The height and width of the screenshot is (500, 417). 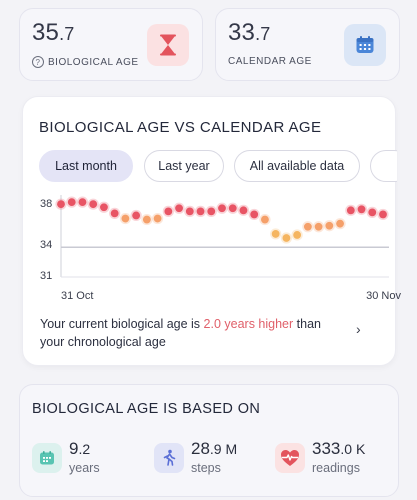 What do you see at coordinates (85, 62) in the screenshot?
I see `biological-age-label: ? BIOLOGICAL AGE` at bounding box center [85, 62].